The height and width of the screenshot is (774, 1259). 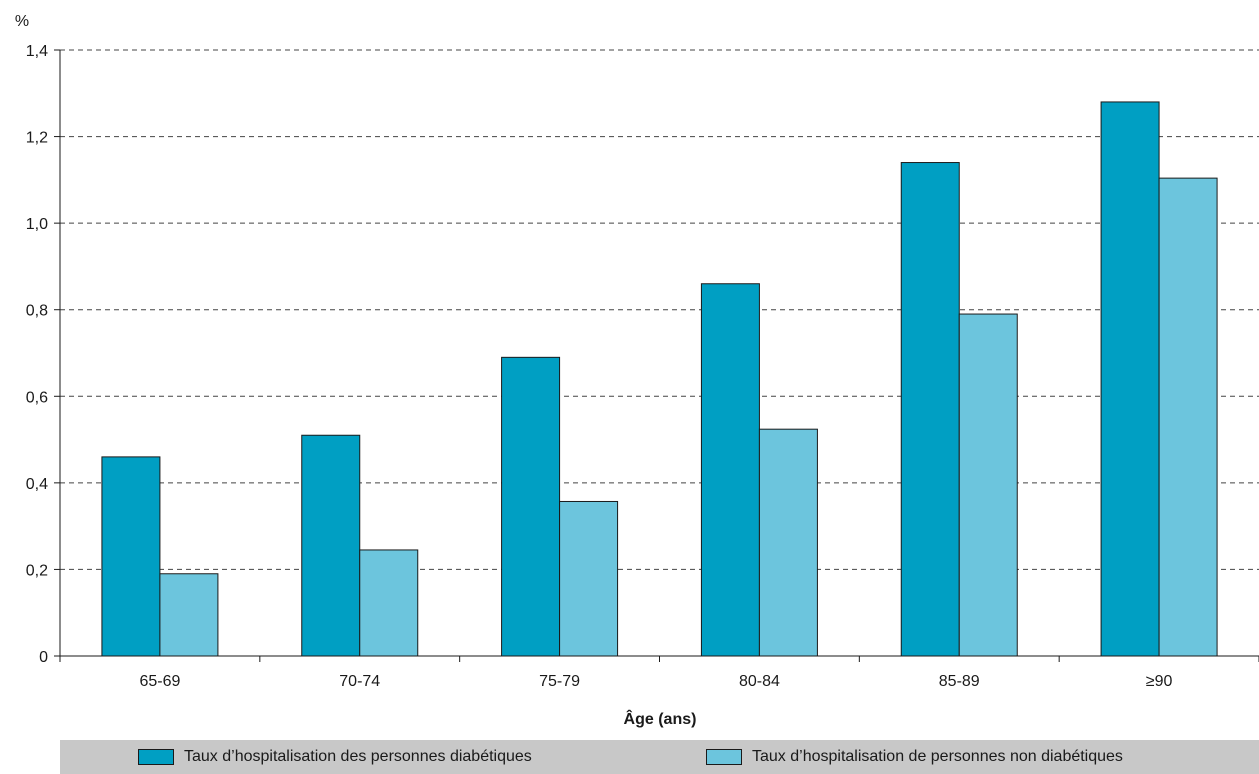 What do you see at coordinates (660, 718) in the screenshot?
I see `x-axis-title: Âge (ans)` at bounding box center [660, 718].